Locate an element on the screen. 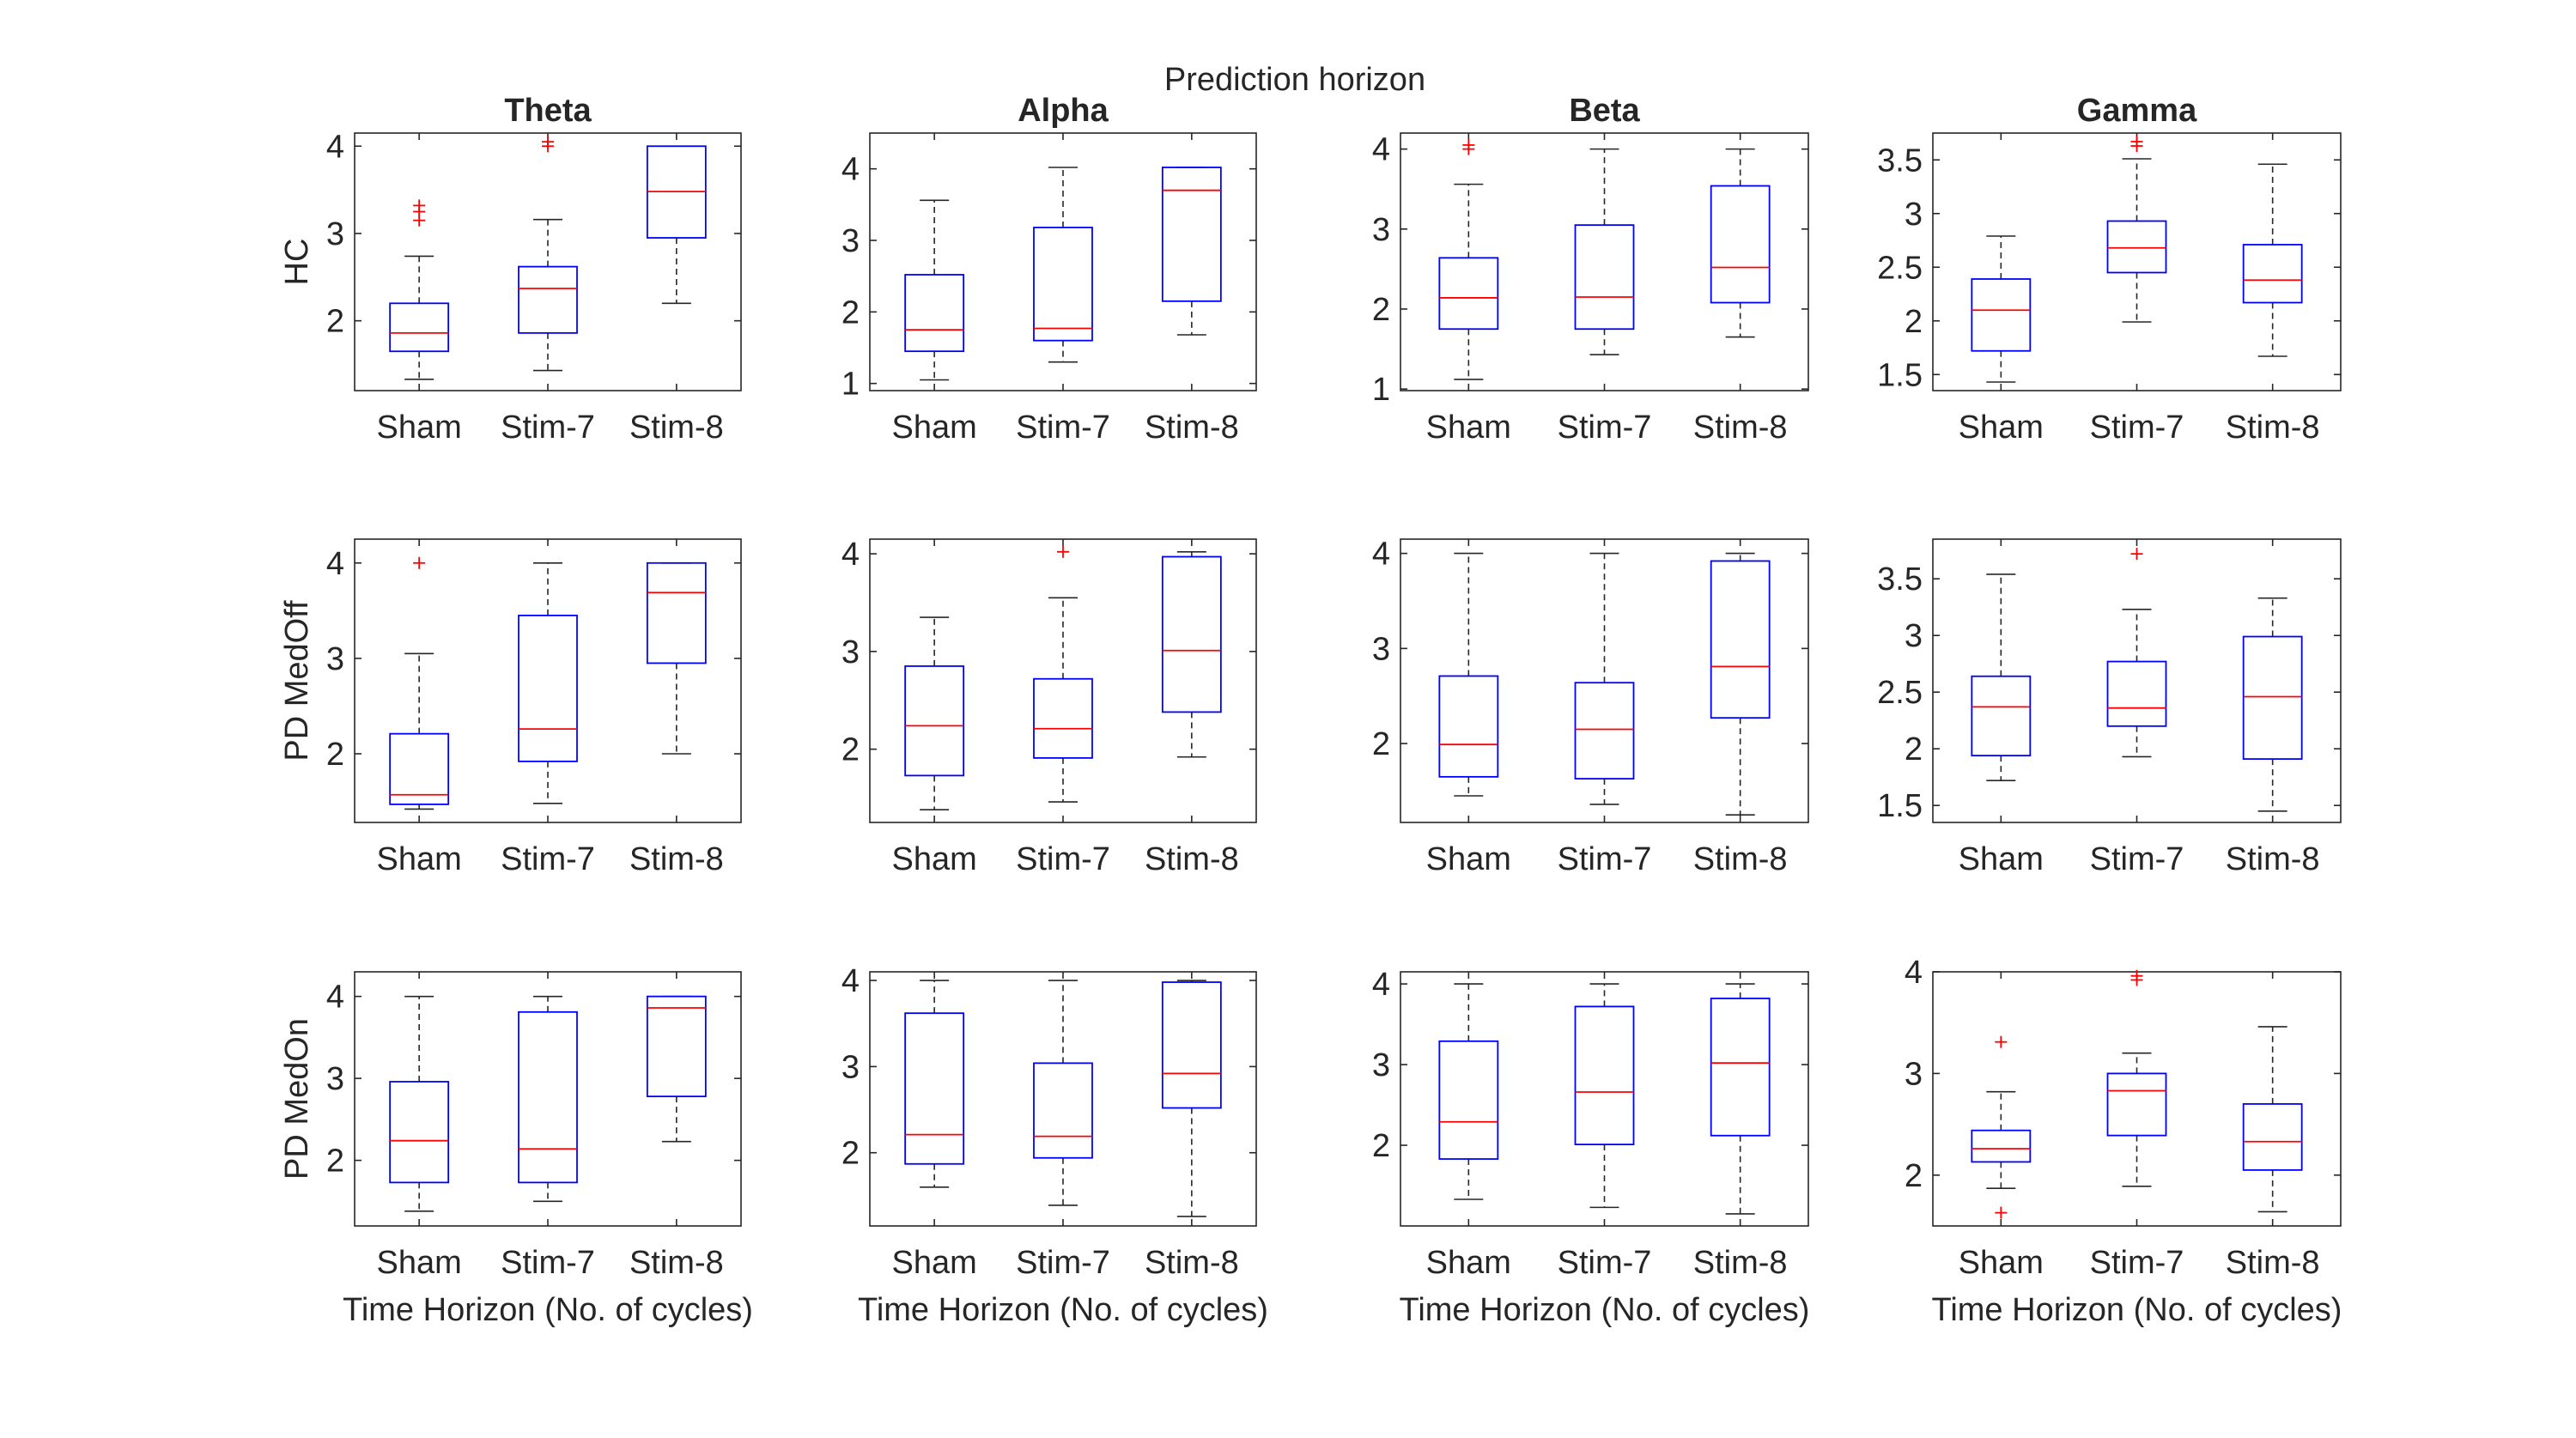 This screenshot has height=1438, width=2576. y-tick-label: 3 is located at coordinates (1914, 215).